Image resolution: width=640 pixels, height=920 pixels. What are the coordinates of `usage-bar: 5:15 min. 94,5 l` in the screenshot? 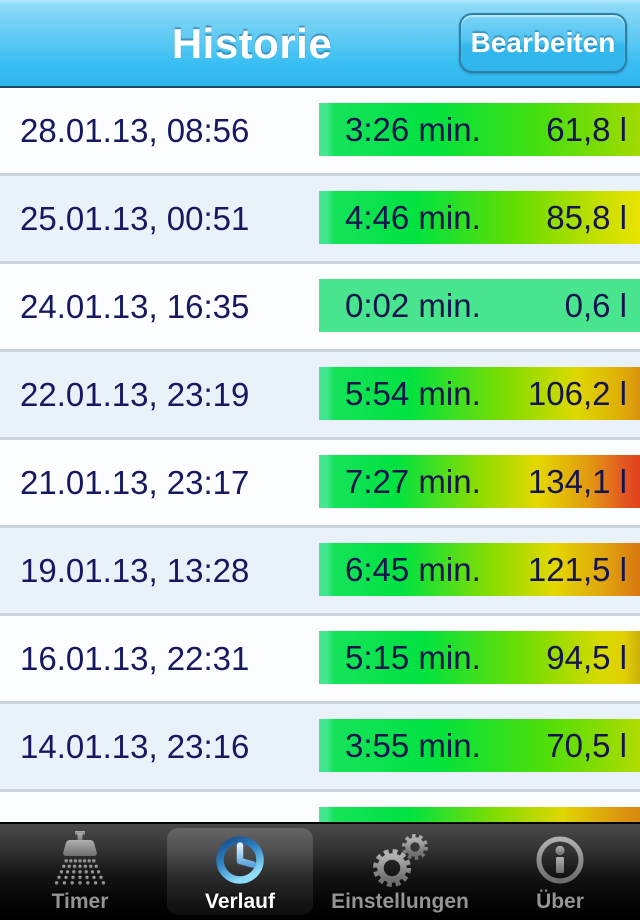 It's located at (479, 657).